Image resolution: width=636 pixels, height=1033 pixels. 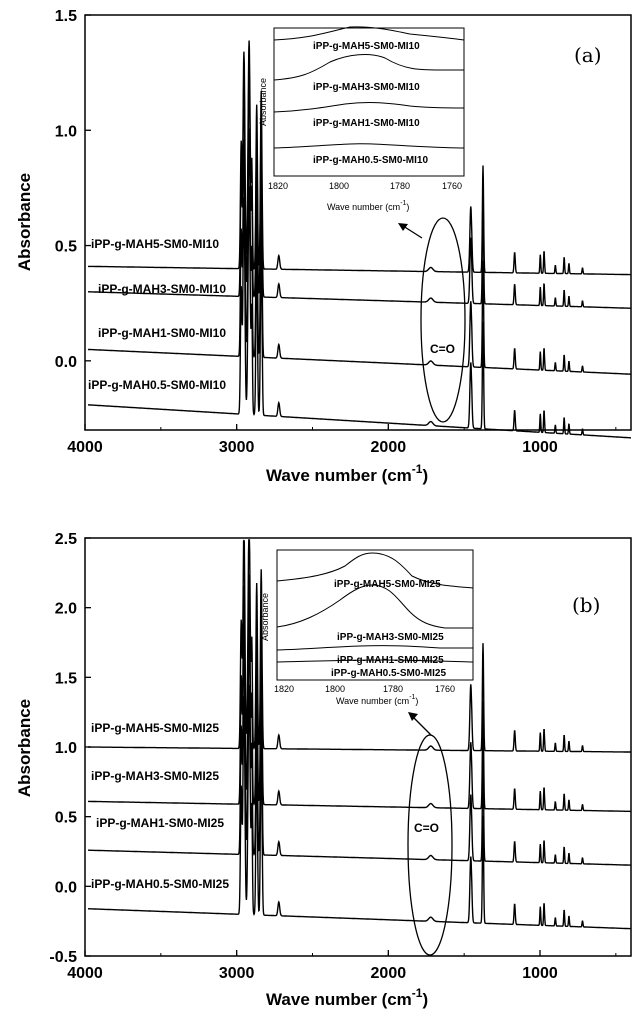 What do you see at coordinates (157, 385) in the screenshot?
I see `panel-a-series-label: iPP-g-MAH0.5-SM0-MI10` at bounding box center [157, 385].